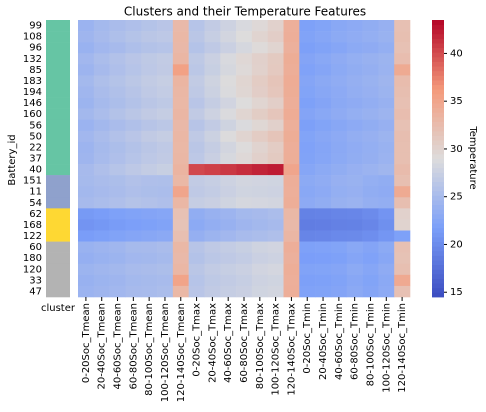  Describe the element at coordinates (35, 247) in the screenshot. I see `y-tick-label: 60` at that location.